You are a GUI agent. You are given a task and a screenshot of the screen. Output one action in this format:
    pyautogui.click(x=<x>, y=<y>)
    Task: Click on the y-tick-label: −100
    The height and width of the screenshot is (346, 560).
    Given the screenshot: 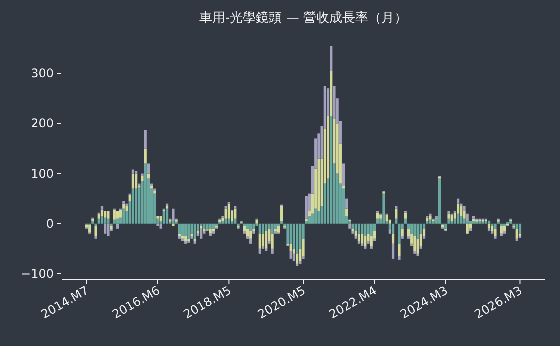 What is the action you would take?
    pyautogui.click(x=37, y=273)
    